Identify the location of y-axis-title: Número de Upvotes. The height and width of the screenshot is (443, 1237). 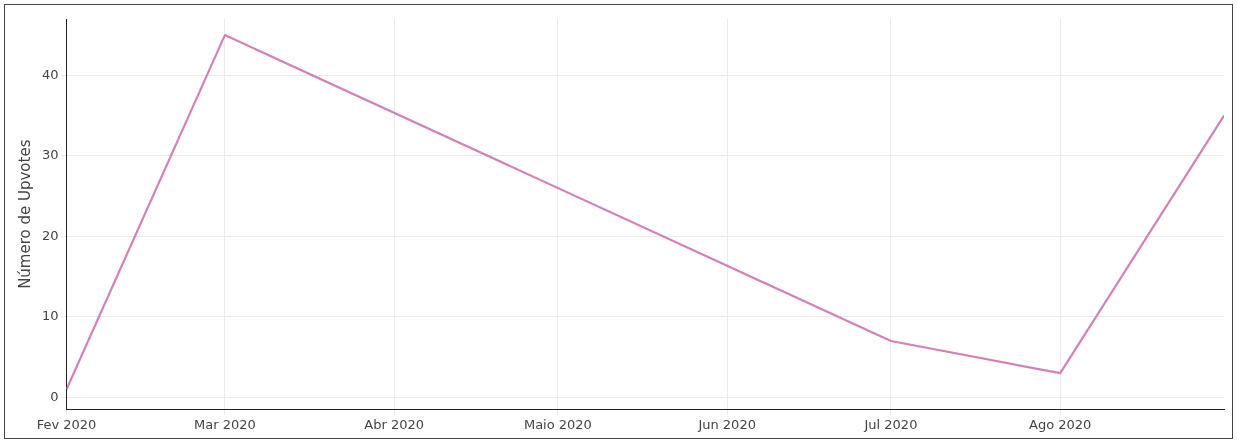
(24, 214).